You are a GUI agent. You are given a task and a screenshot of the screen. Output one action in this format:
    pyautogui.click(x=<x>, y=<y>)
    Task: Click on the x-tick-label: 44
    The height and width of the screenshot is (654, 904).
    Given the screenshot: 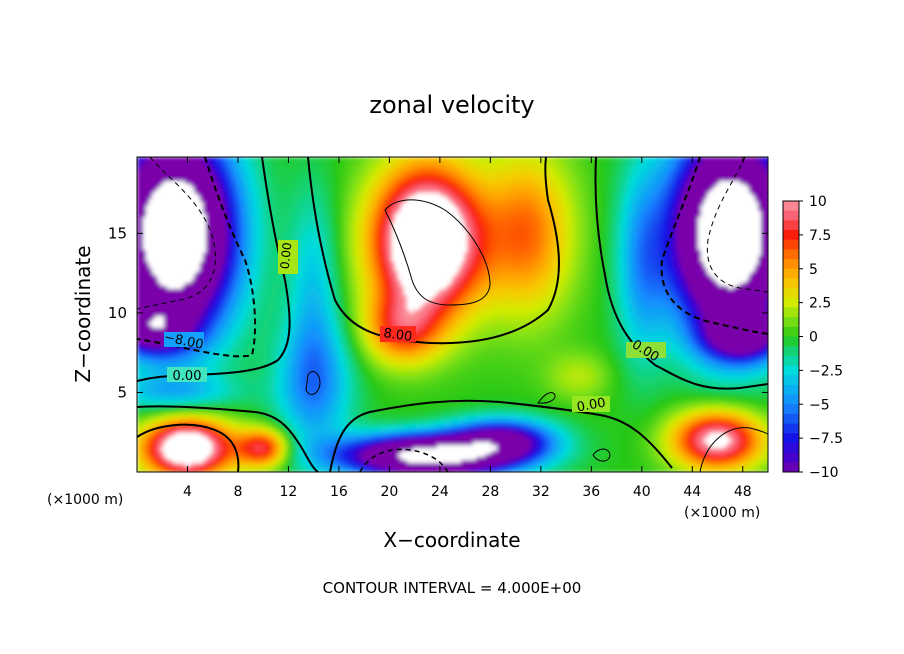 What is the action you would take?
    pyautogui.click(x=692, y=492)
    